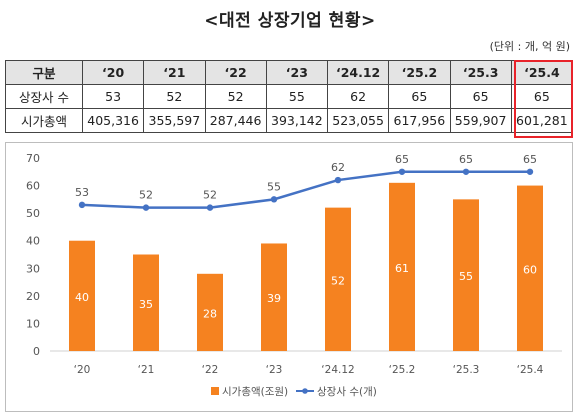 This screenshot has width=580, height=416. Describe the element at coordinates (290, 21) in the screenshot. I see `page-title: <대전 상장기업 현황>` at that location.